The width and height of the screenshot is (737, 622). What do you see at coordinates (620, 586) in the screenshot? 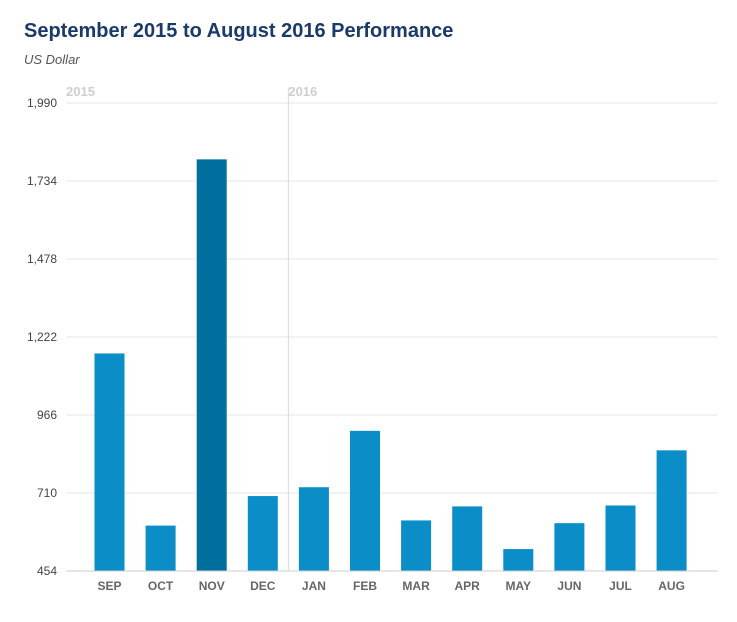
I see `x-tick-label: JUL` at bounding box center [620, 586].